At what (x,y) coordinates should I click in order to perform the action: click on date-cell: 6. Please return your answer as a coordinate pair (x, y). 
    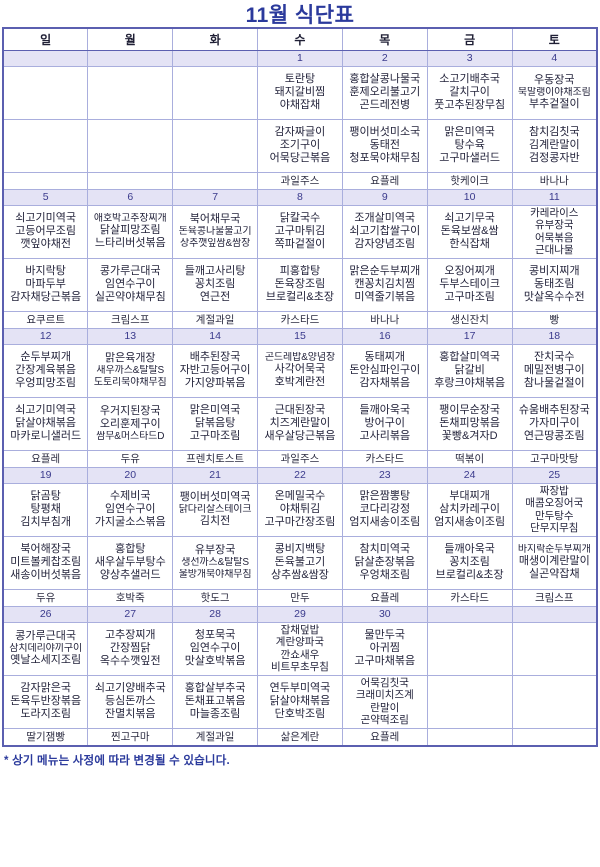
    Looking at the image, I should click on (130, 197).